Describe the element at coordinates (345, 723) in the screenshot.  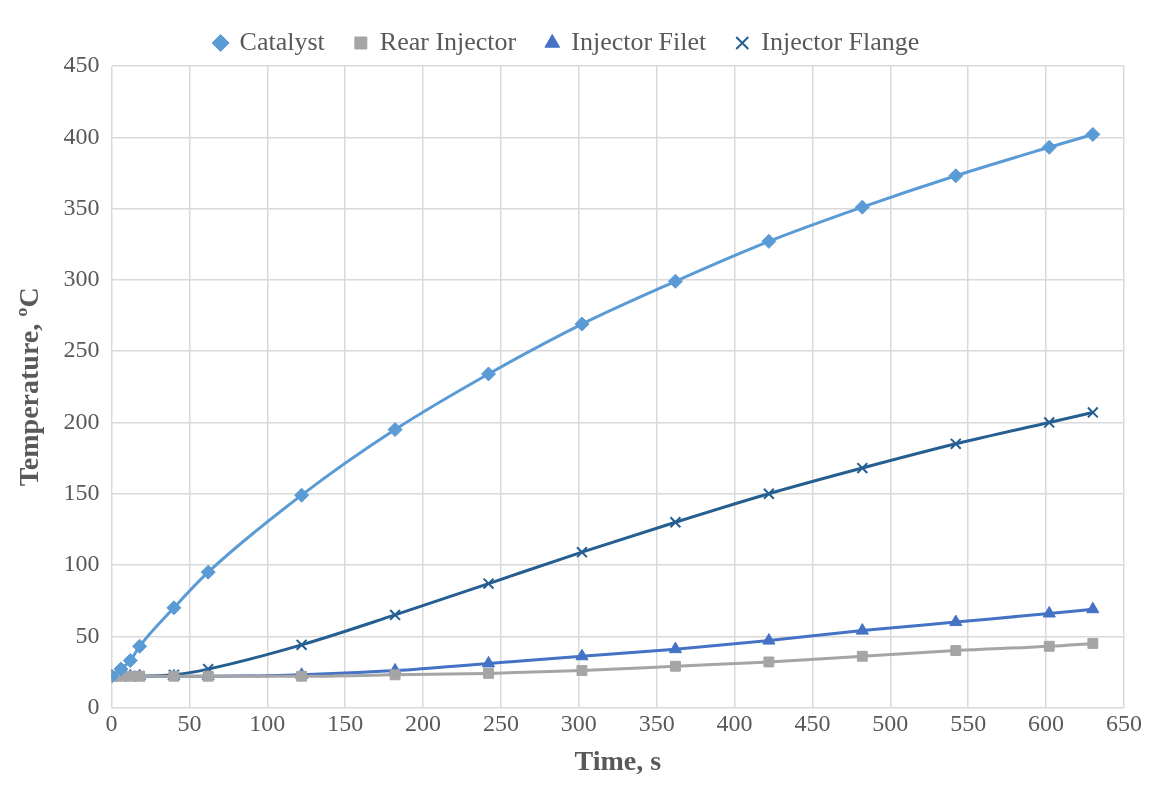
I see `x-tick-label: 150` at that location.